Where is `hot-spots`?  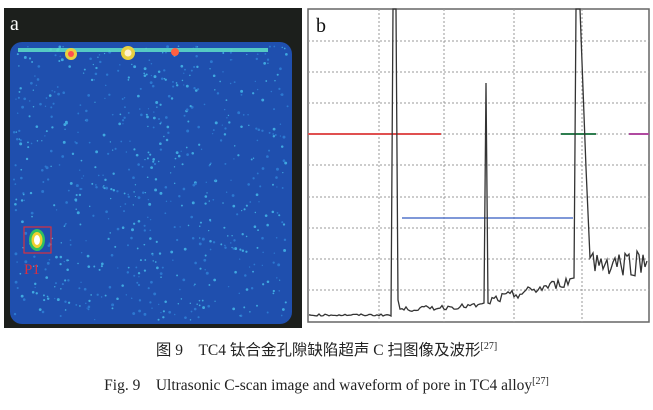
hot-spots is located at coordinates (122, 53).